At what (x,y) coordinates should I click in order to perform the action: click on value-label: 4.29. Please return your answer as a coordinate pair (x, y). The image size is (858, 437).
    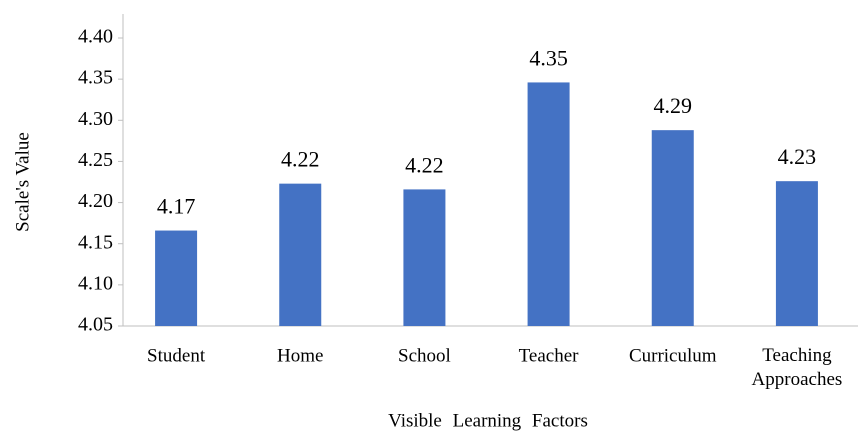
    Looking at the image, I should click on (673, 105).